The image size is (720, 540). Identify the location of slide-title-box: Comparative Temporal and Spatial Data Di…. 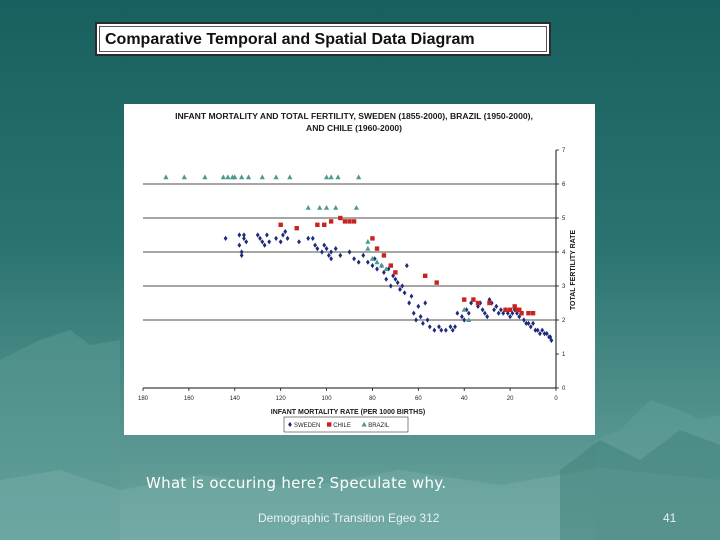
(323, 39).